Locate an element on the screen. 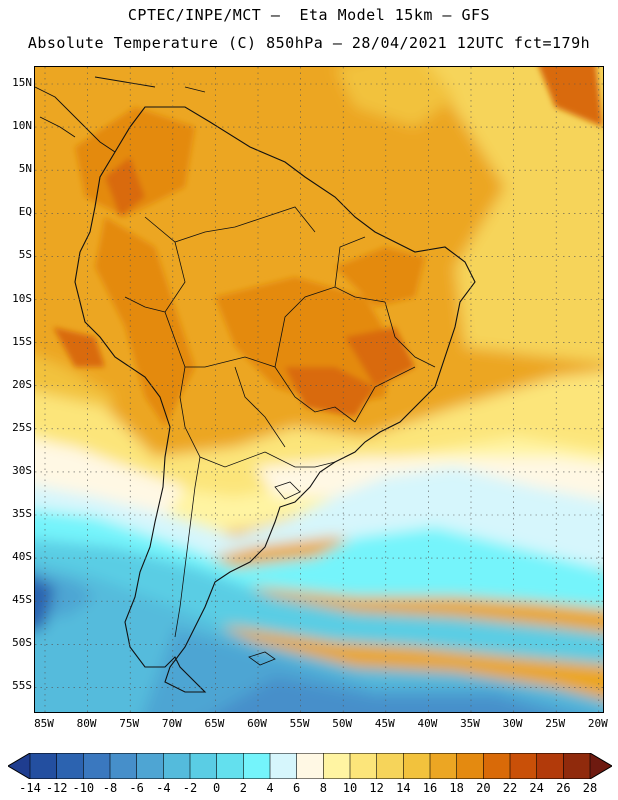  latitude-label: 40S is located at coordinates (22, 557).